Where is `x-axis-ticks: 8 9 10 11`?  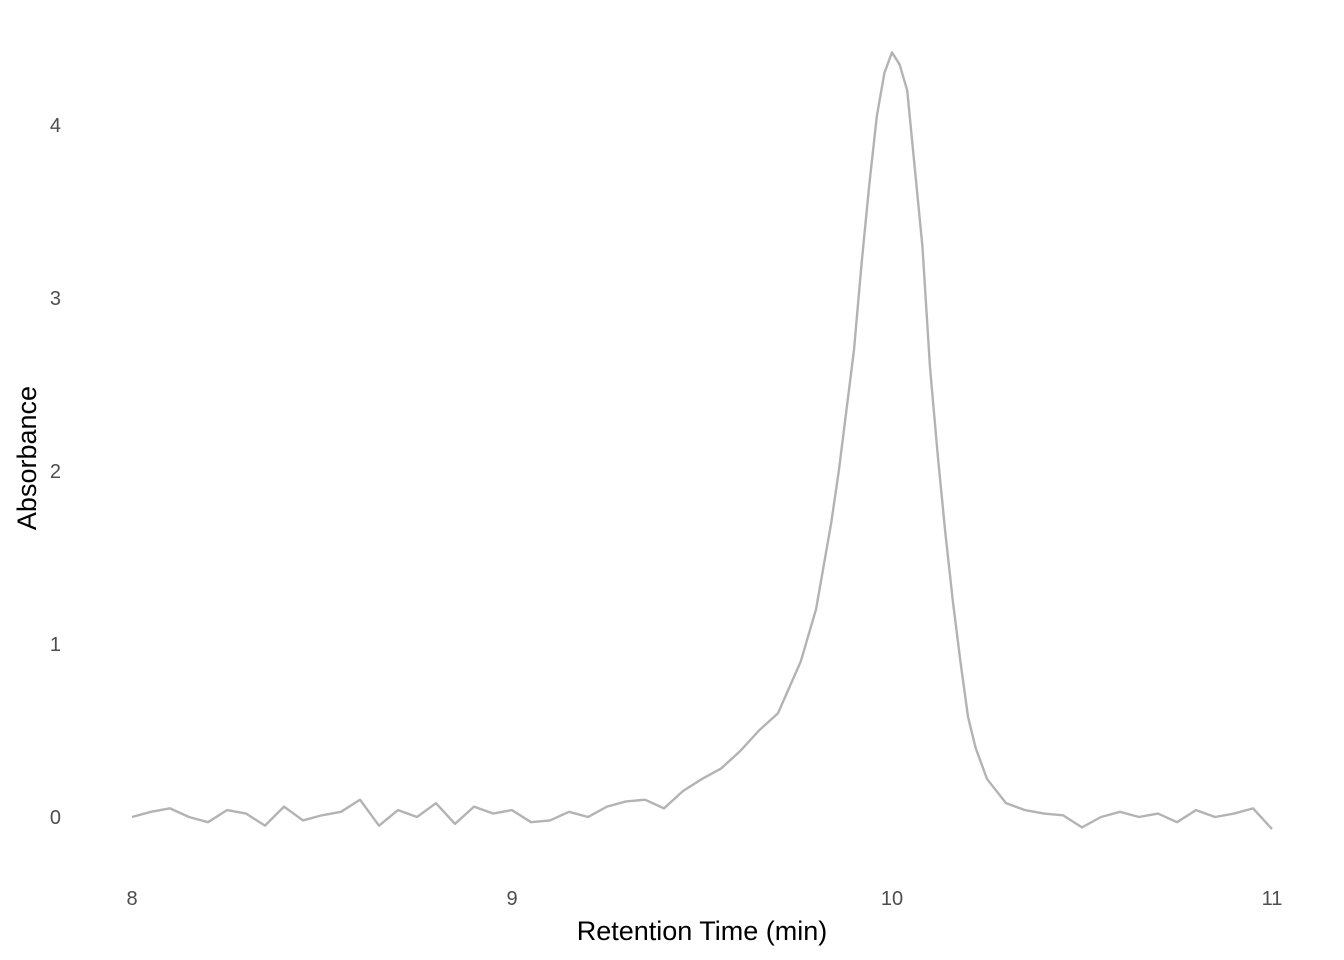 x-axis-ticks: 8 9 10 11 is located at coordinates (704, 899).